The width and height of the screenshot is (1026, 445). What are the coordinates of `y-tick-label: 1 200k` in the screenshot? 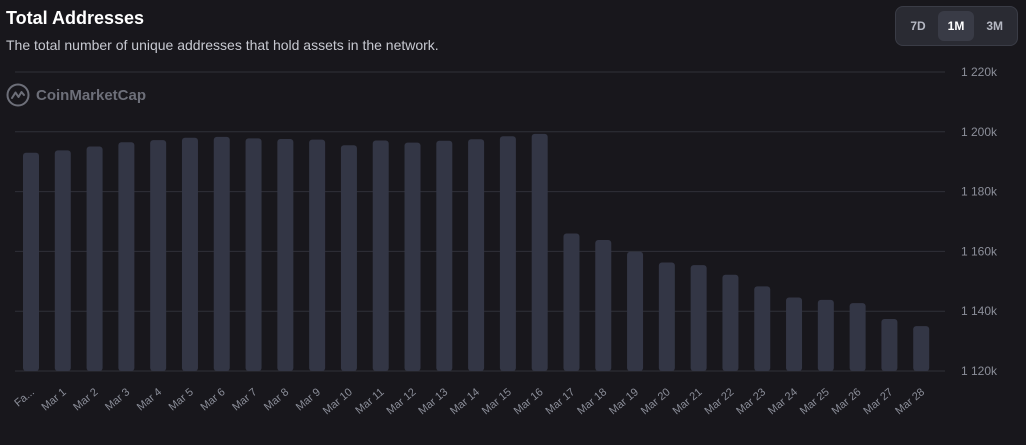 It's located at (979, 132).